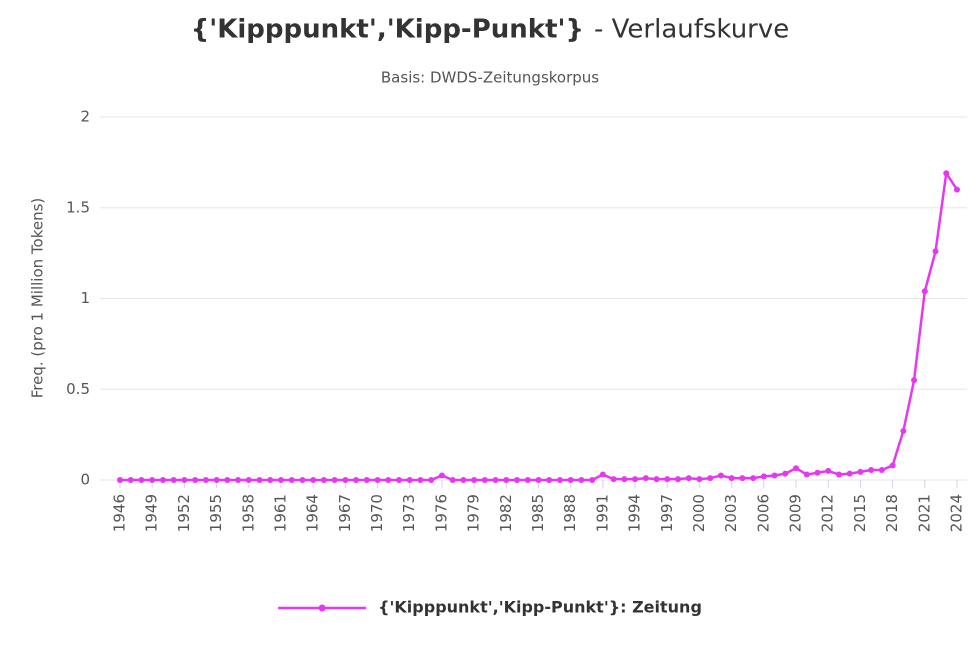 The width and height of the screenshot is (980, 653). Describe the element at coordinates (322, 608) in the screenshot. I see `legend-marker` at that location.